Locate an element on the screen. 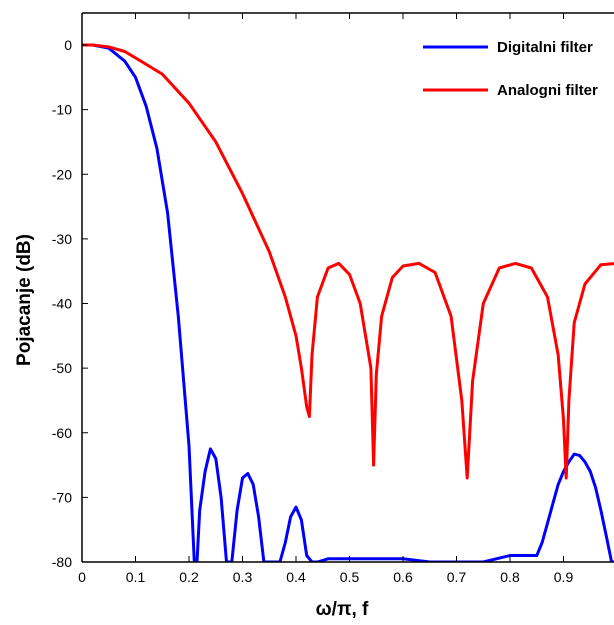 The height and width of the screenshot is (625, 614). x-tick-label: 0 is located at coordinates (82, 577).